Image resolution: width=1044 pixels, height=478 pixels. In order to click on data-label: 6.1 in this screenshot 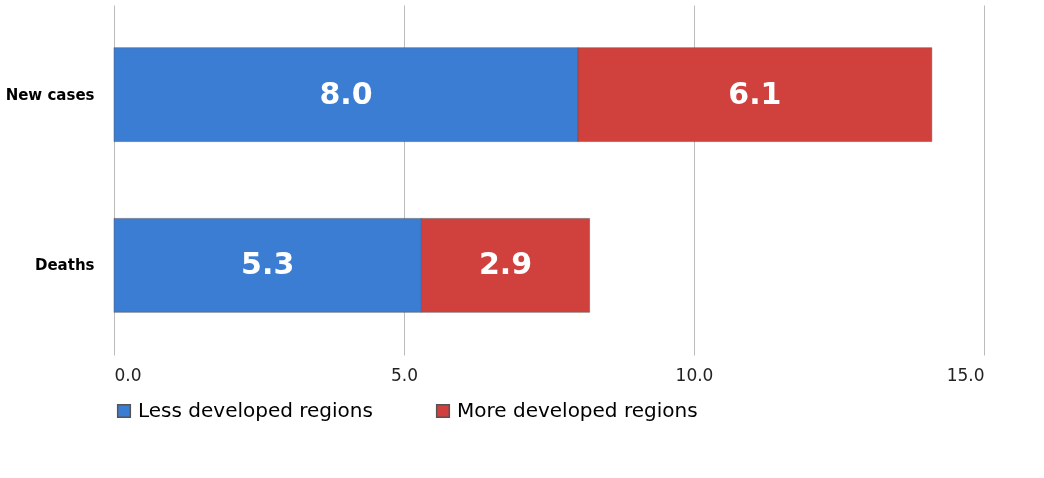, I will do `click(755, 93)`.